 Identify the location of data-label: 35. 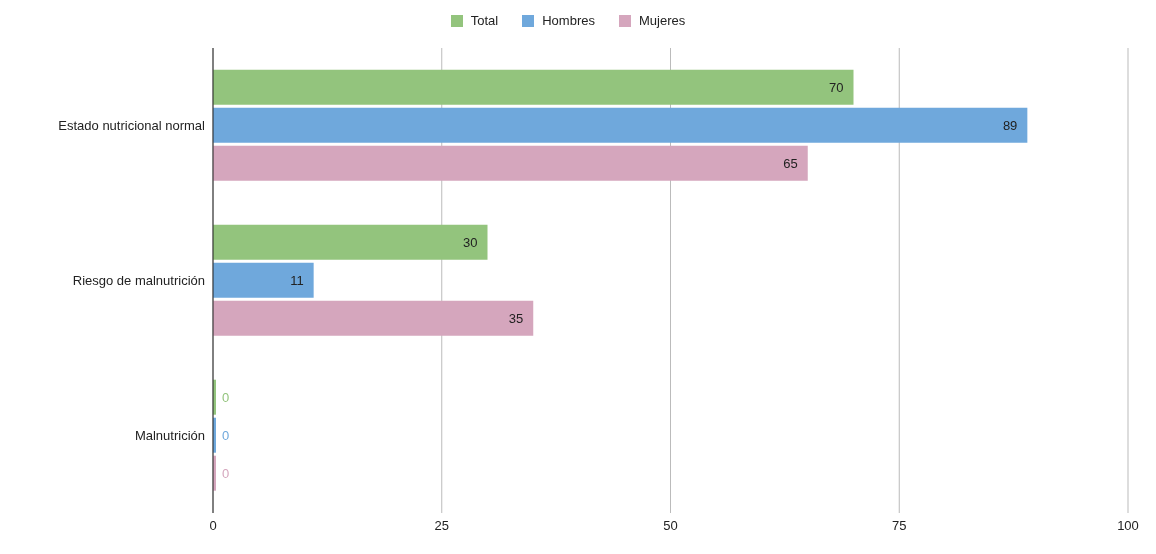
(516, 318).